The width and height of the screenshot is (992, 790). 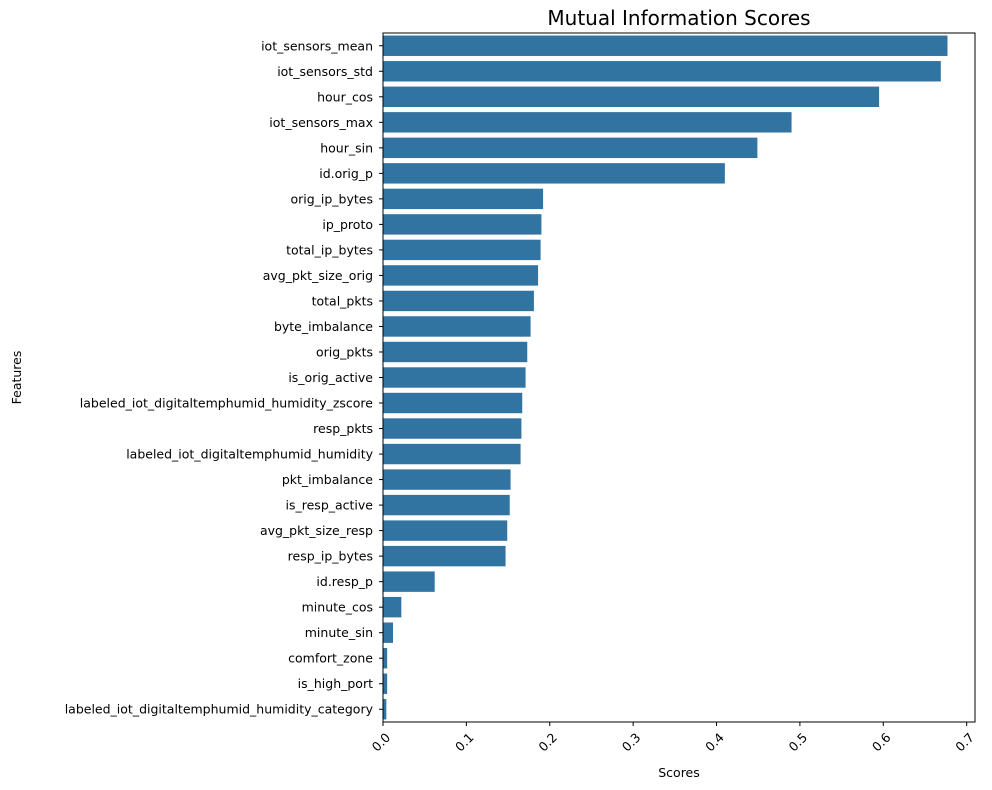 I want to click on y-tick-label: total_pkts, so click(x=342, y=300).